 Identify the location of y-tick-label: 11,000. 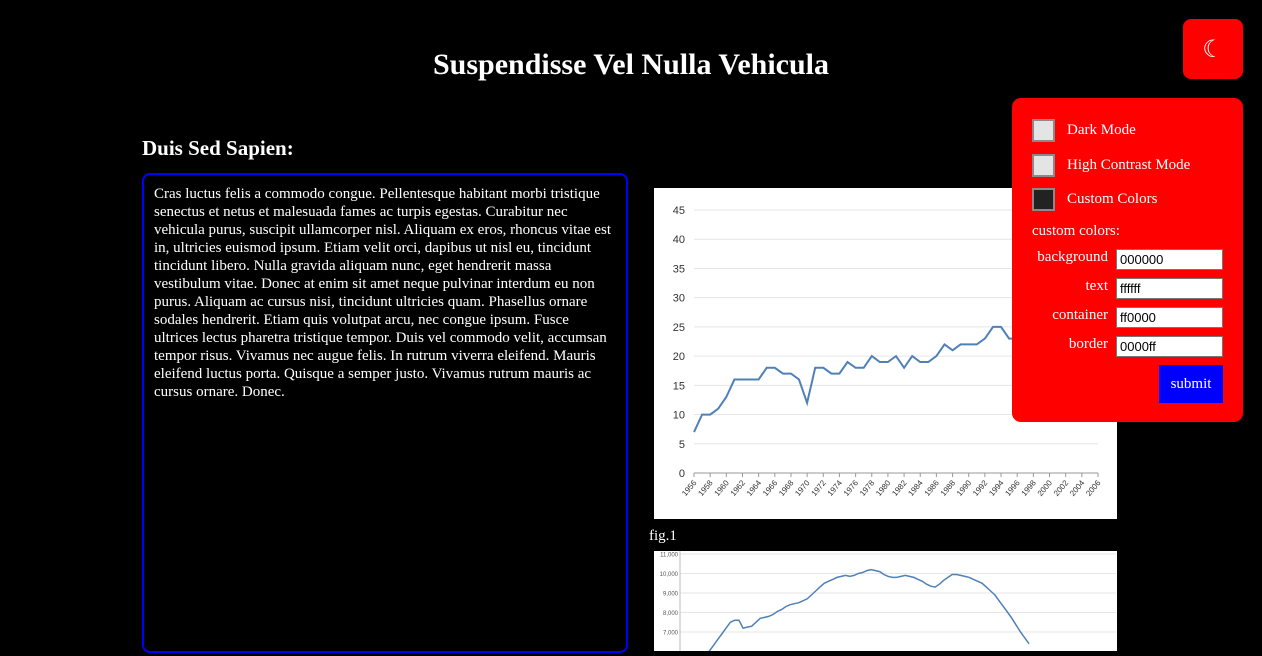
(669, 556).